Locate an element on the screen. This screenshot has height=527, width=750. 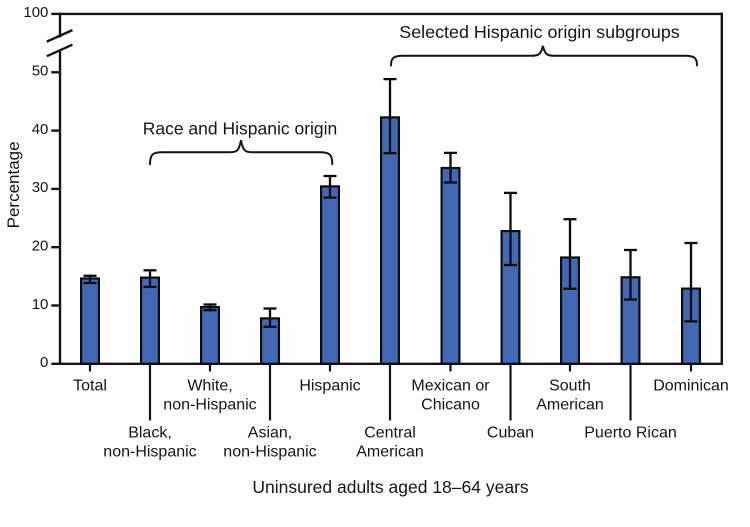
svg-text: 10 is located at coordinates (40, 304).